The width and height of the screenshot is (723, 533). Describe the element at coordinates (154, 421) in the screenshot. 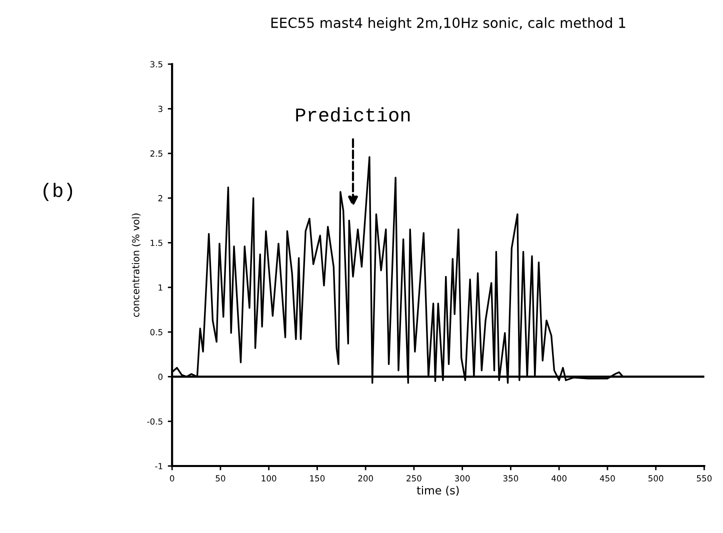

I see `y-tick-label: -0.5` at that location.